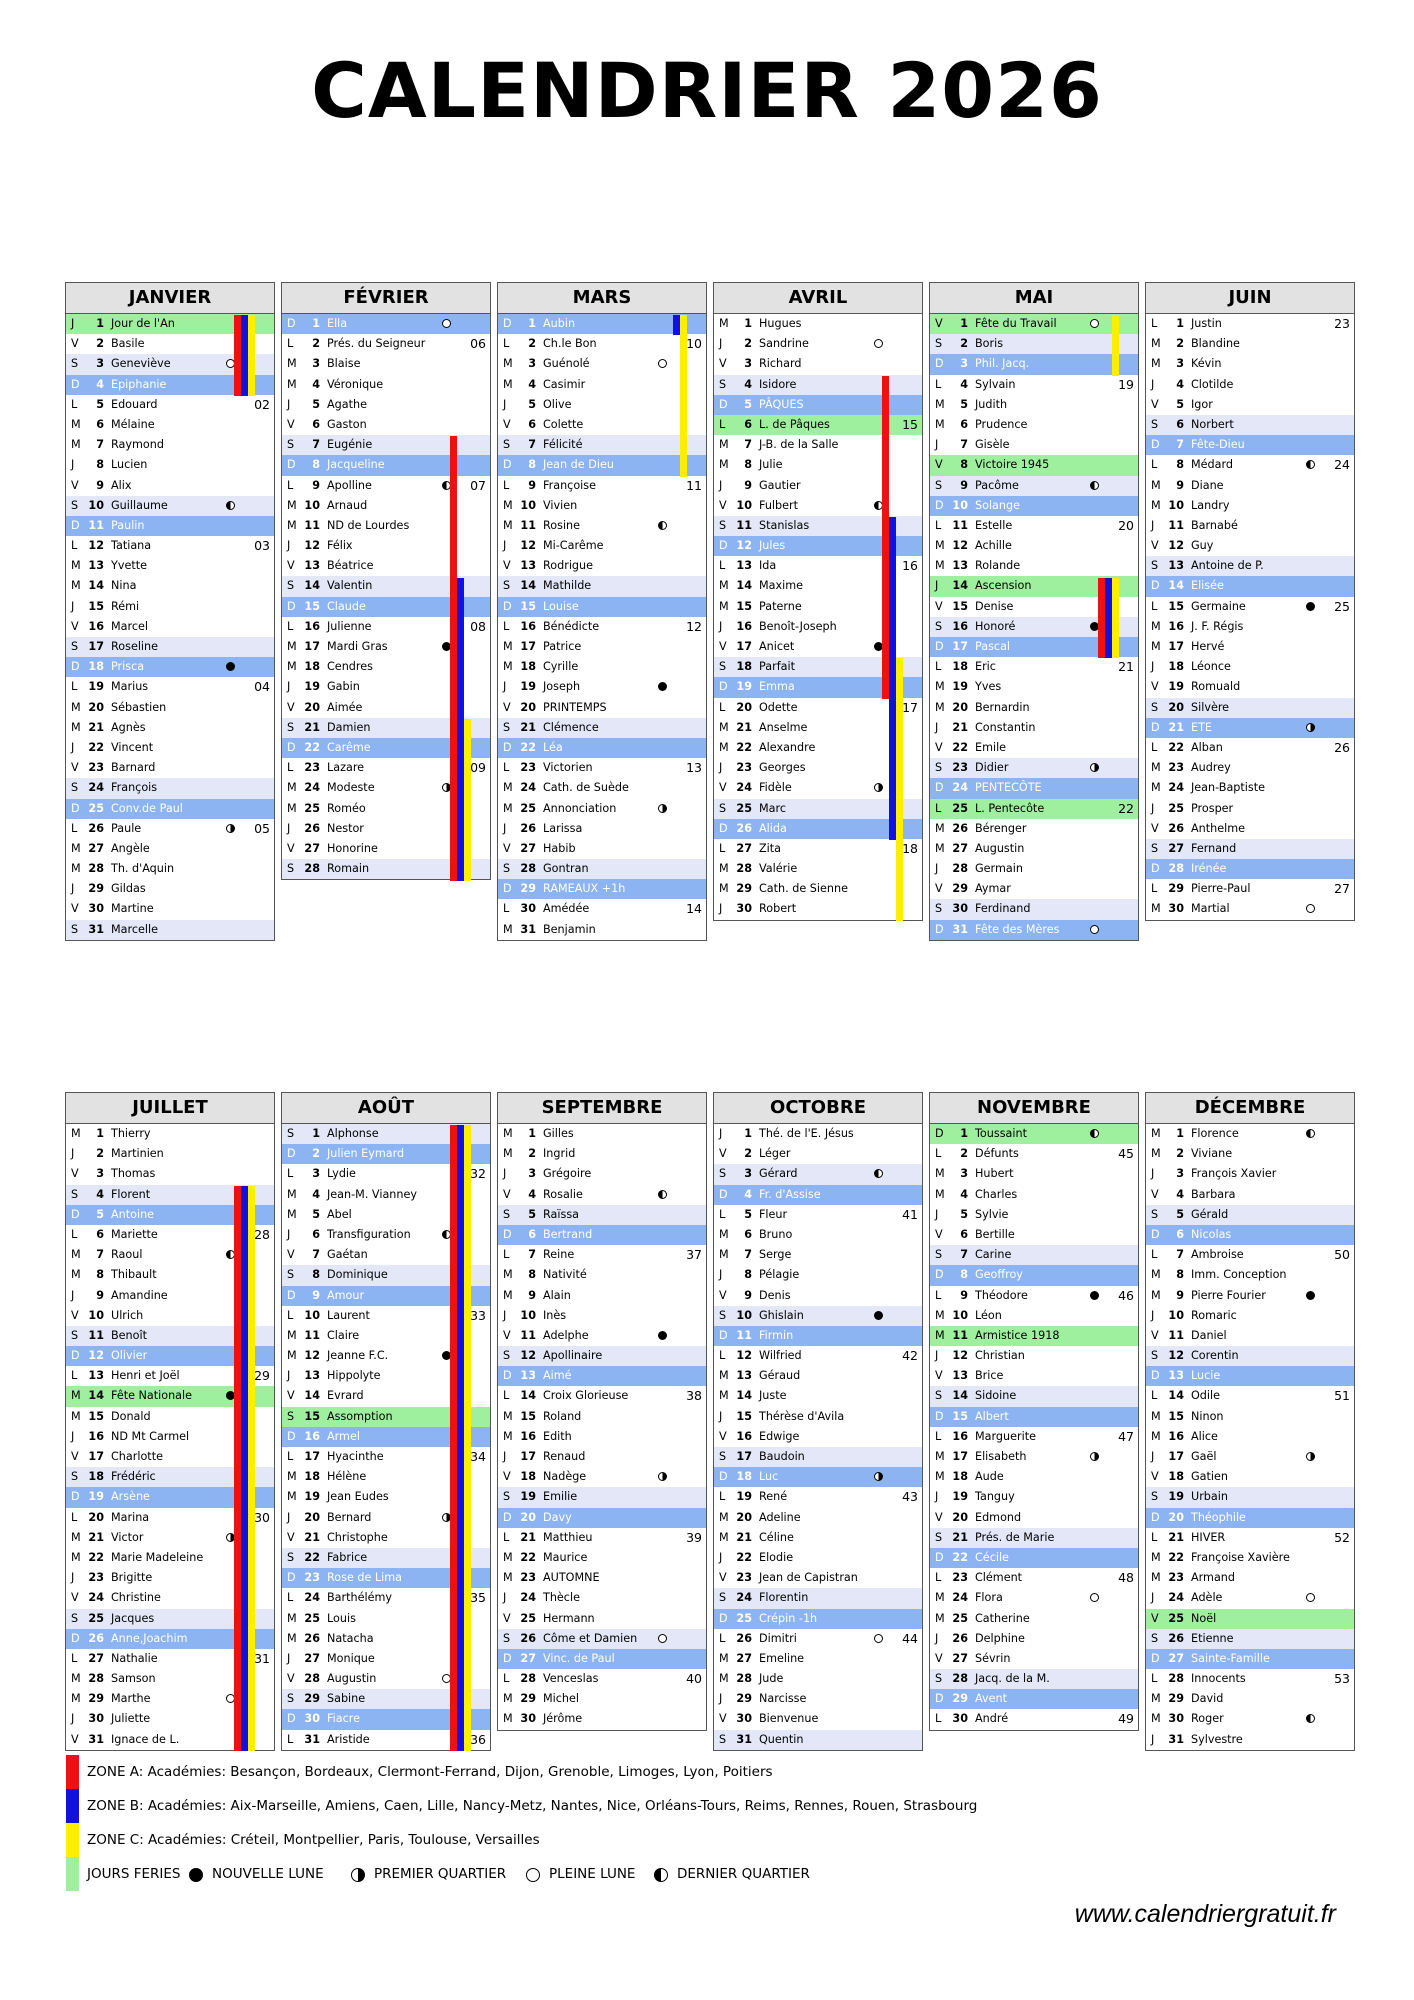  What do you see at coordinates (1250, 324) in the screenshot?
I see `day-row: L 1 Justin 23` at bounding box center [1250, 324].